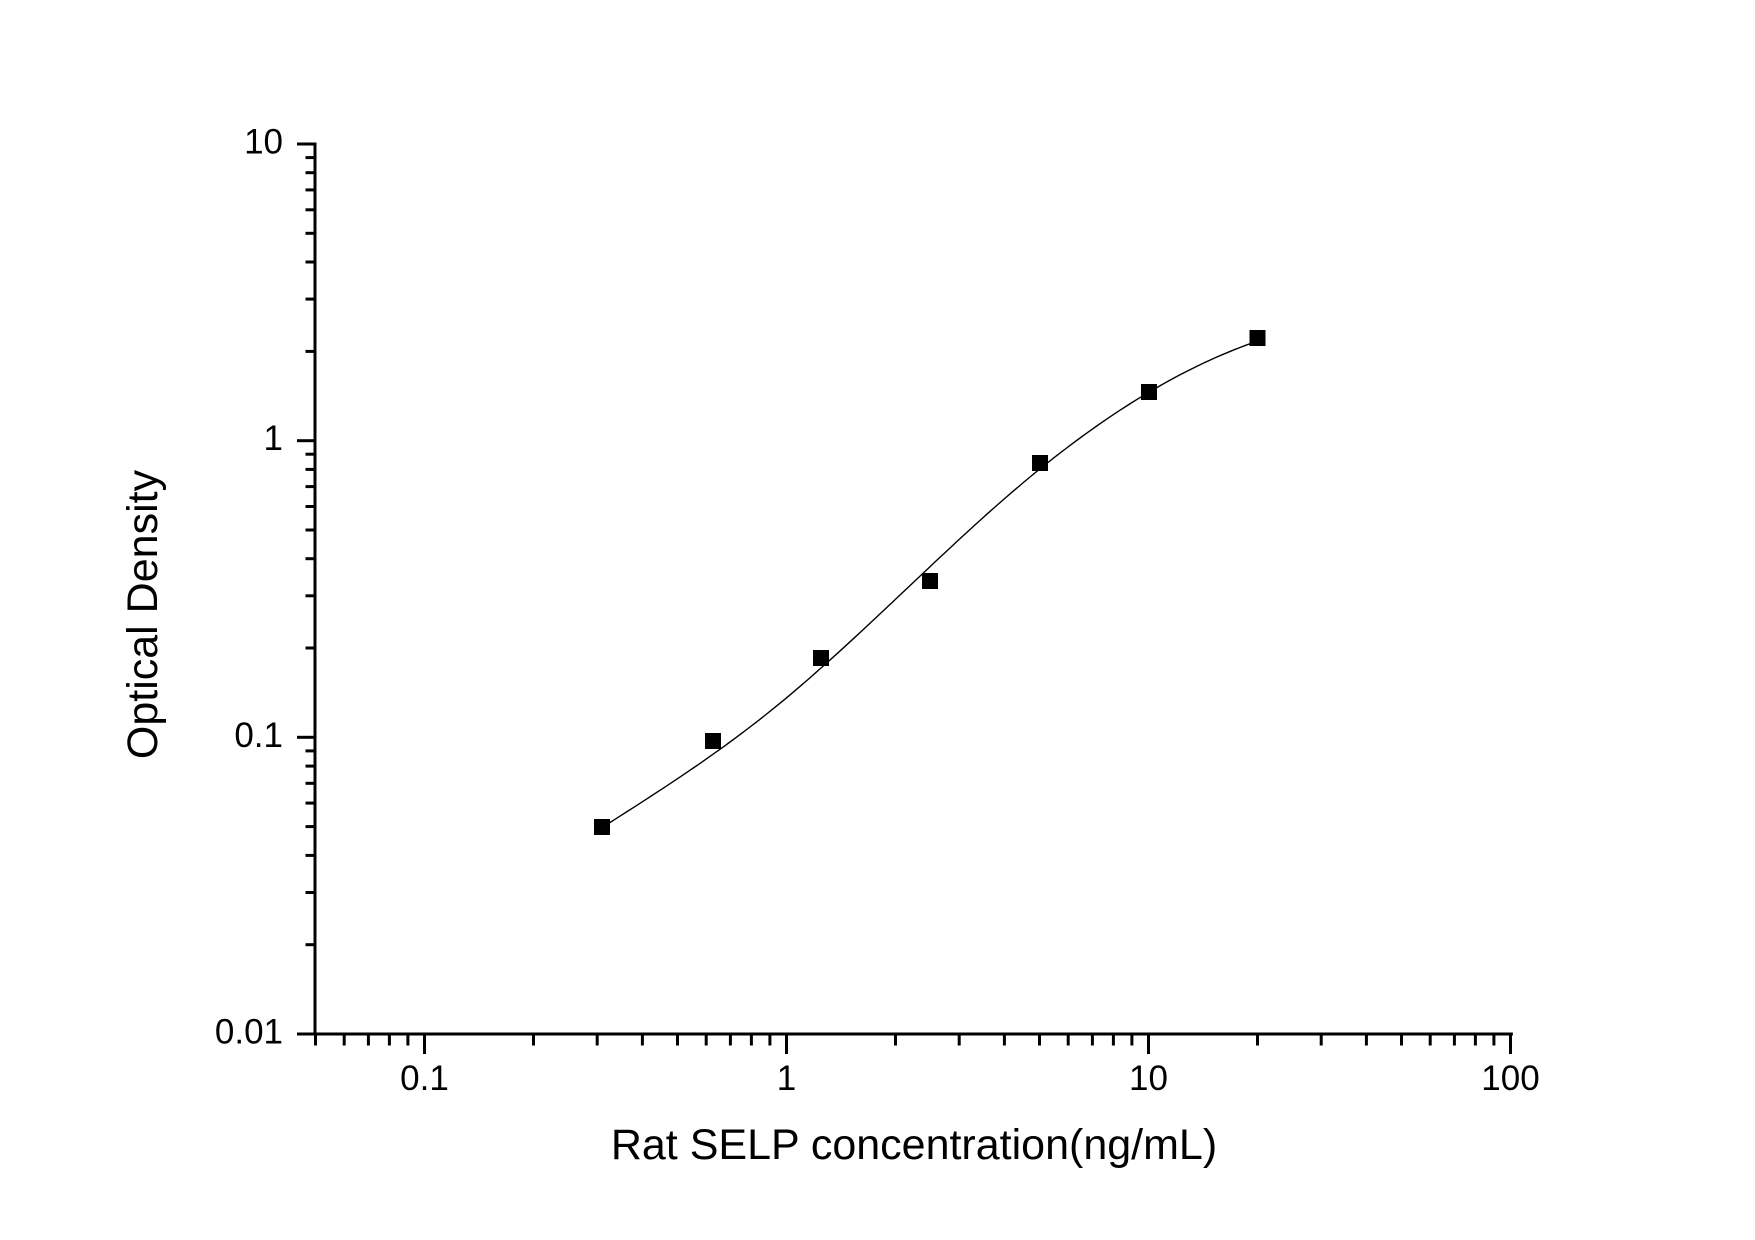 The width and height of the screenshot is (1755, 1240). Describe the element at coordinates (249, 1032) in the screenshot. I see `svg-text: 0.01` at that location.